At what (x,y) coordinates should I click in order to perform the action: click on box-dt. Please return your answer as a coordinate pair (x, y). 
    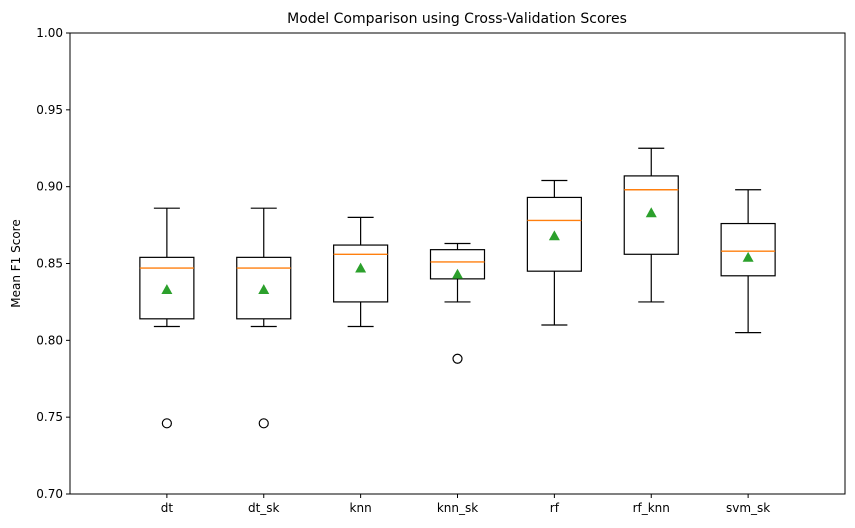
    Looking at the image, I should click on (167, 318).